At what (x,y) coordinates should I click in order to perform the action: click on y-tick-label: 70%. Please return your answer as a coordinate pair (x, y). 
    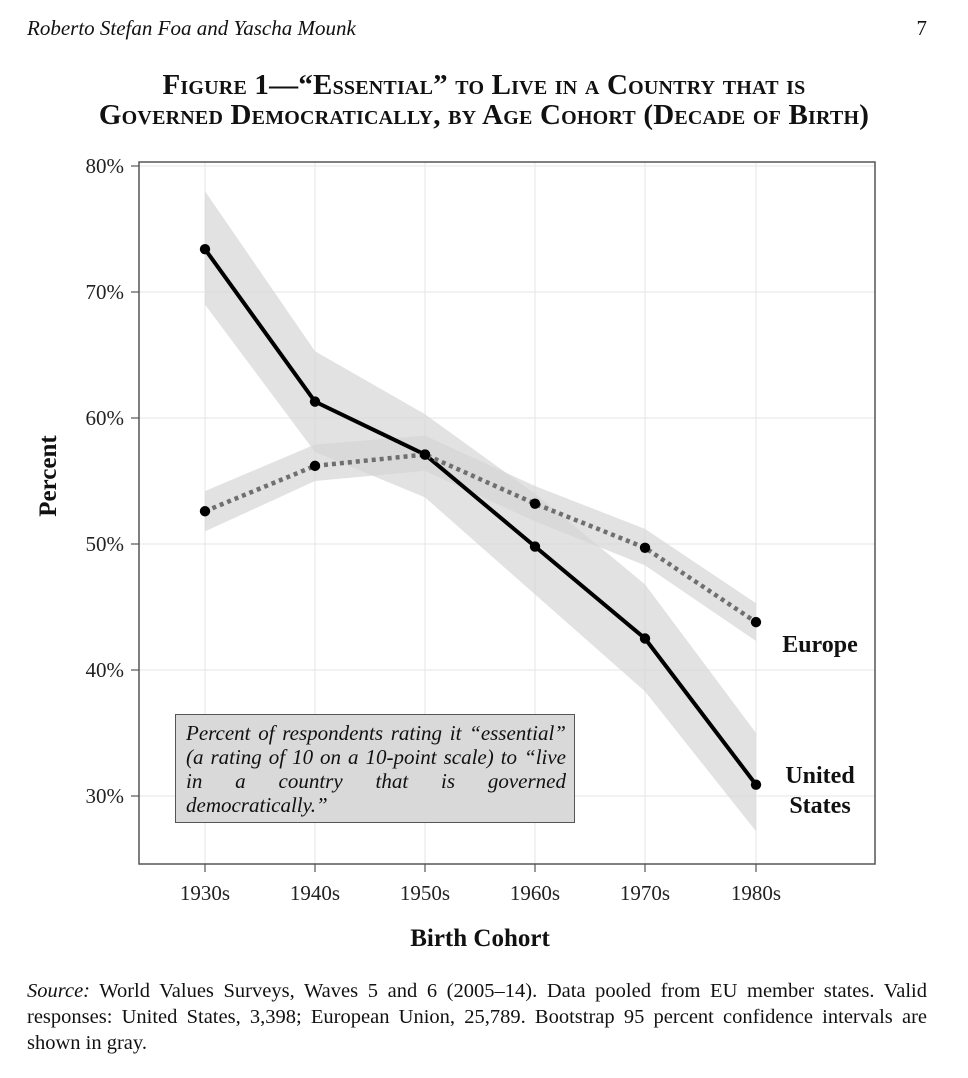
    Looking at the image, I should click on (105, 292).